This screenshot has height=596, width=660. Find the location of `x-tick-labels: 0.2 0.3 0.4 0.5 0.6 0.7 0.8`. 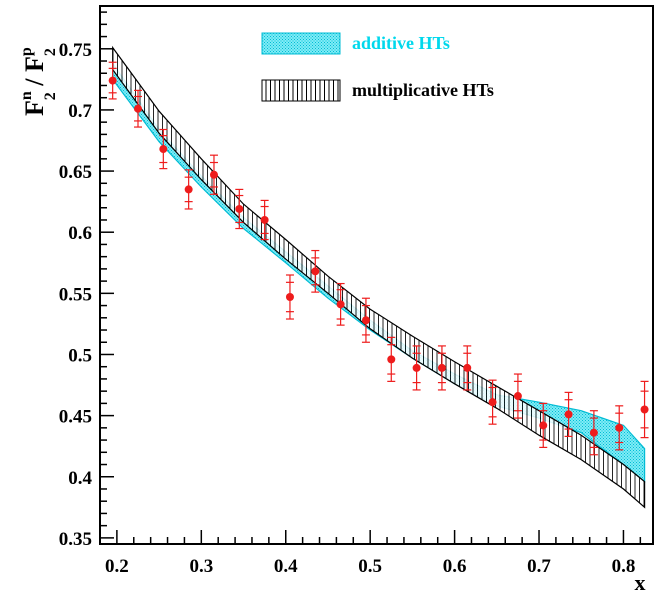

x-tick-labels: 0.2 0.3 0.4 0.5 0.6 0.7 0.8 is located at coordinates (370, 566).